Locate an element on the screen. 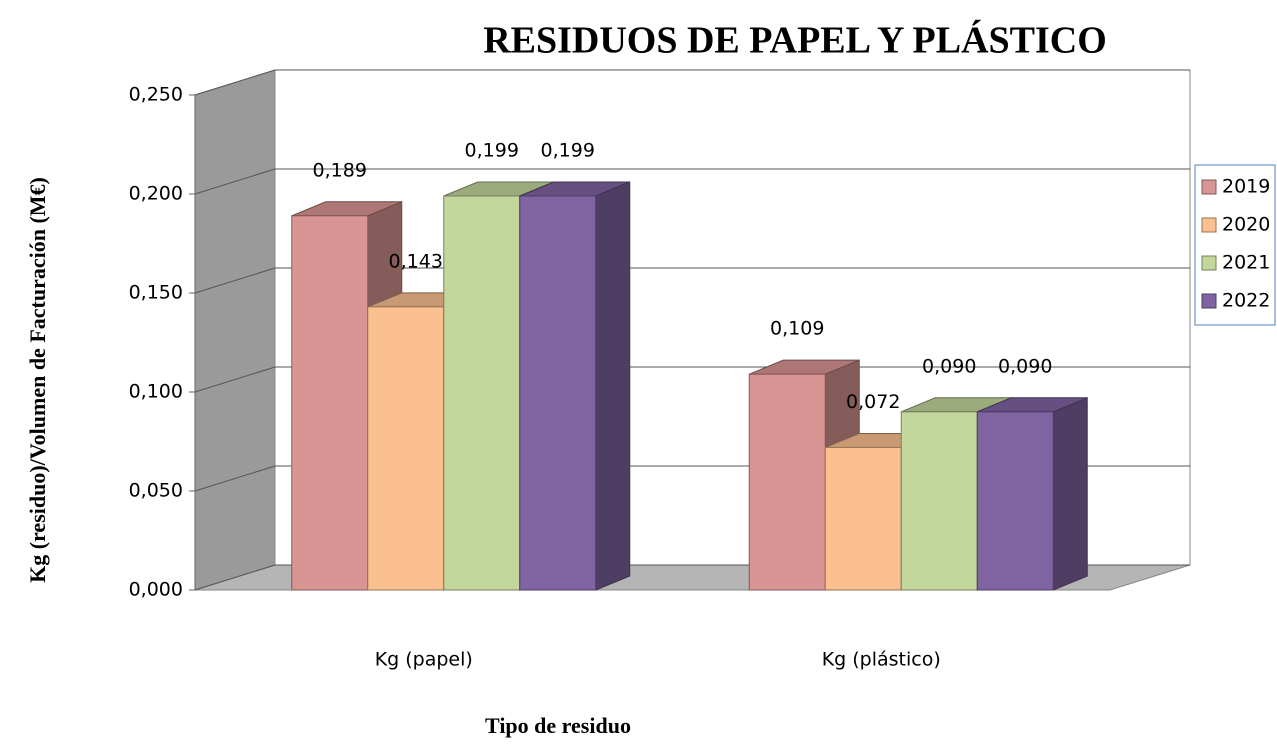  side-wall is located at coordinates (235, 330).